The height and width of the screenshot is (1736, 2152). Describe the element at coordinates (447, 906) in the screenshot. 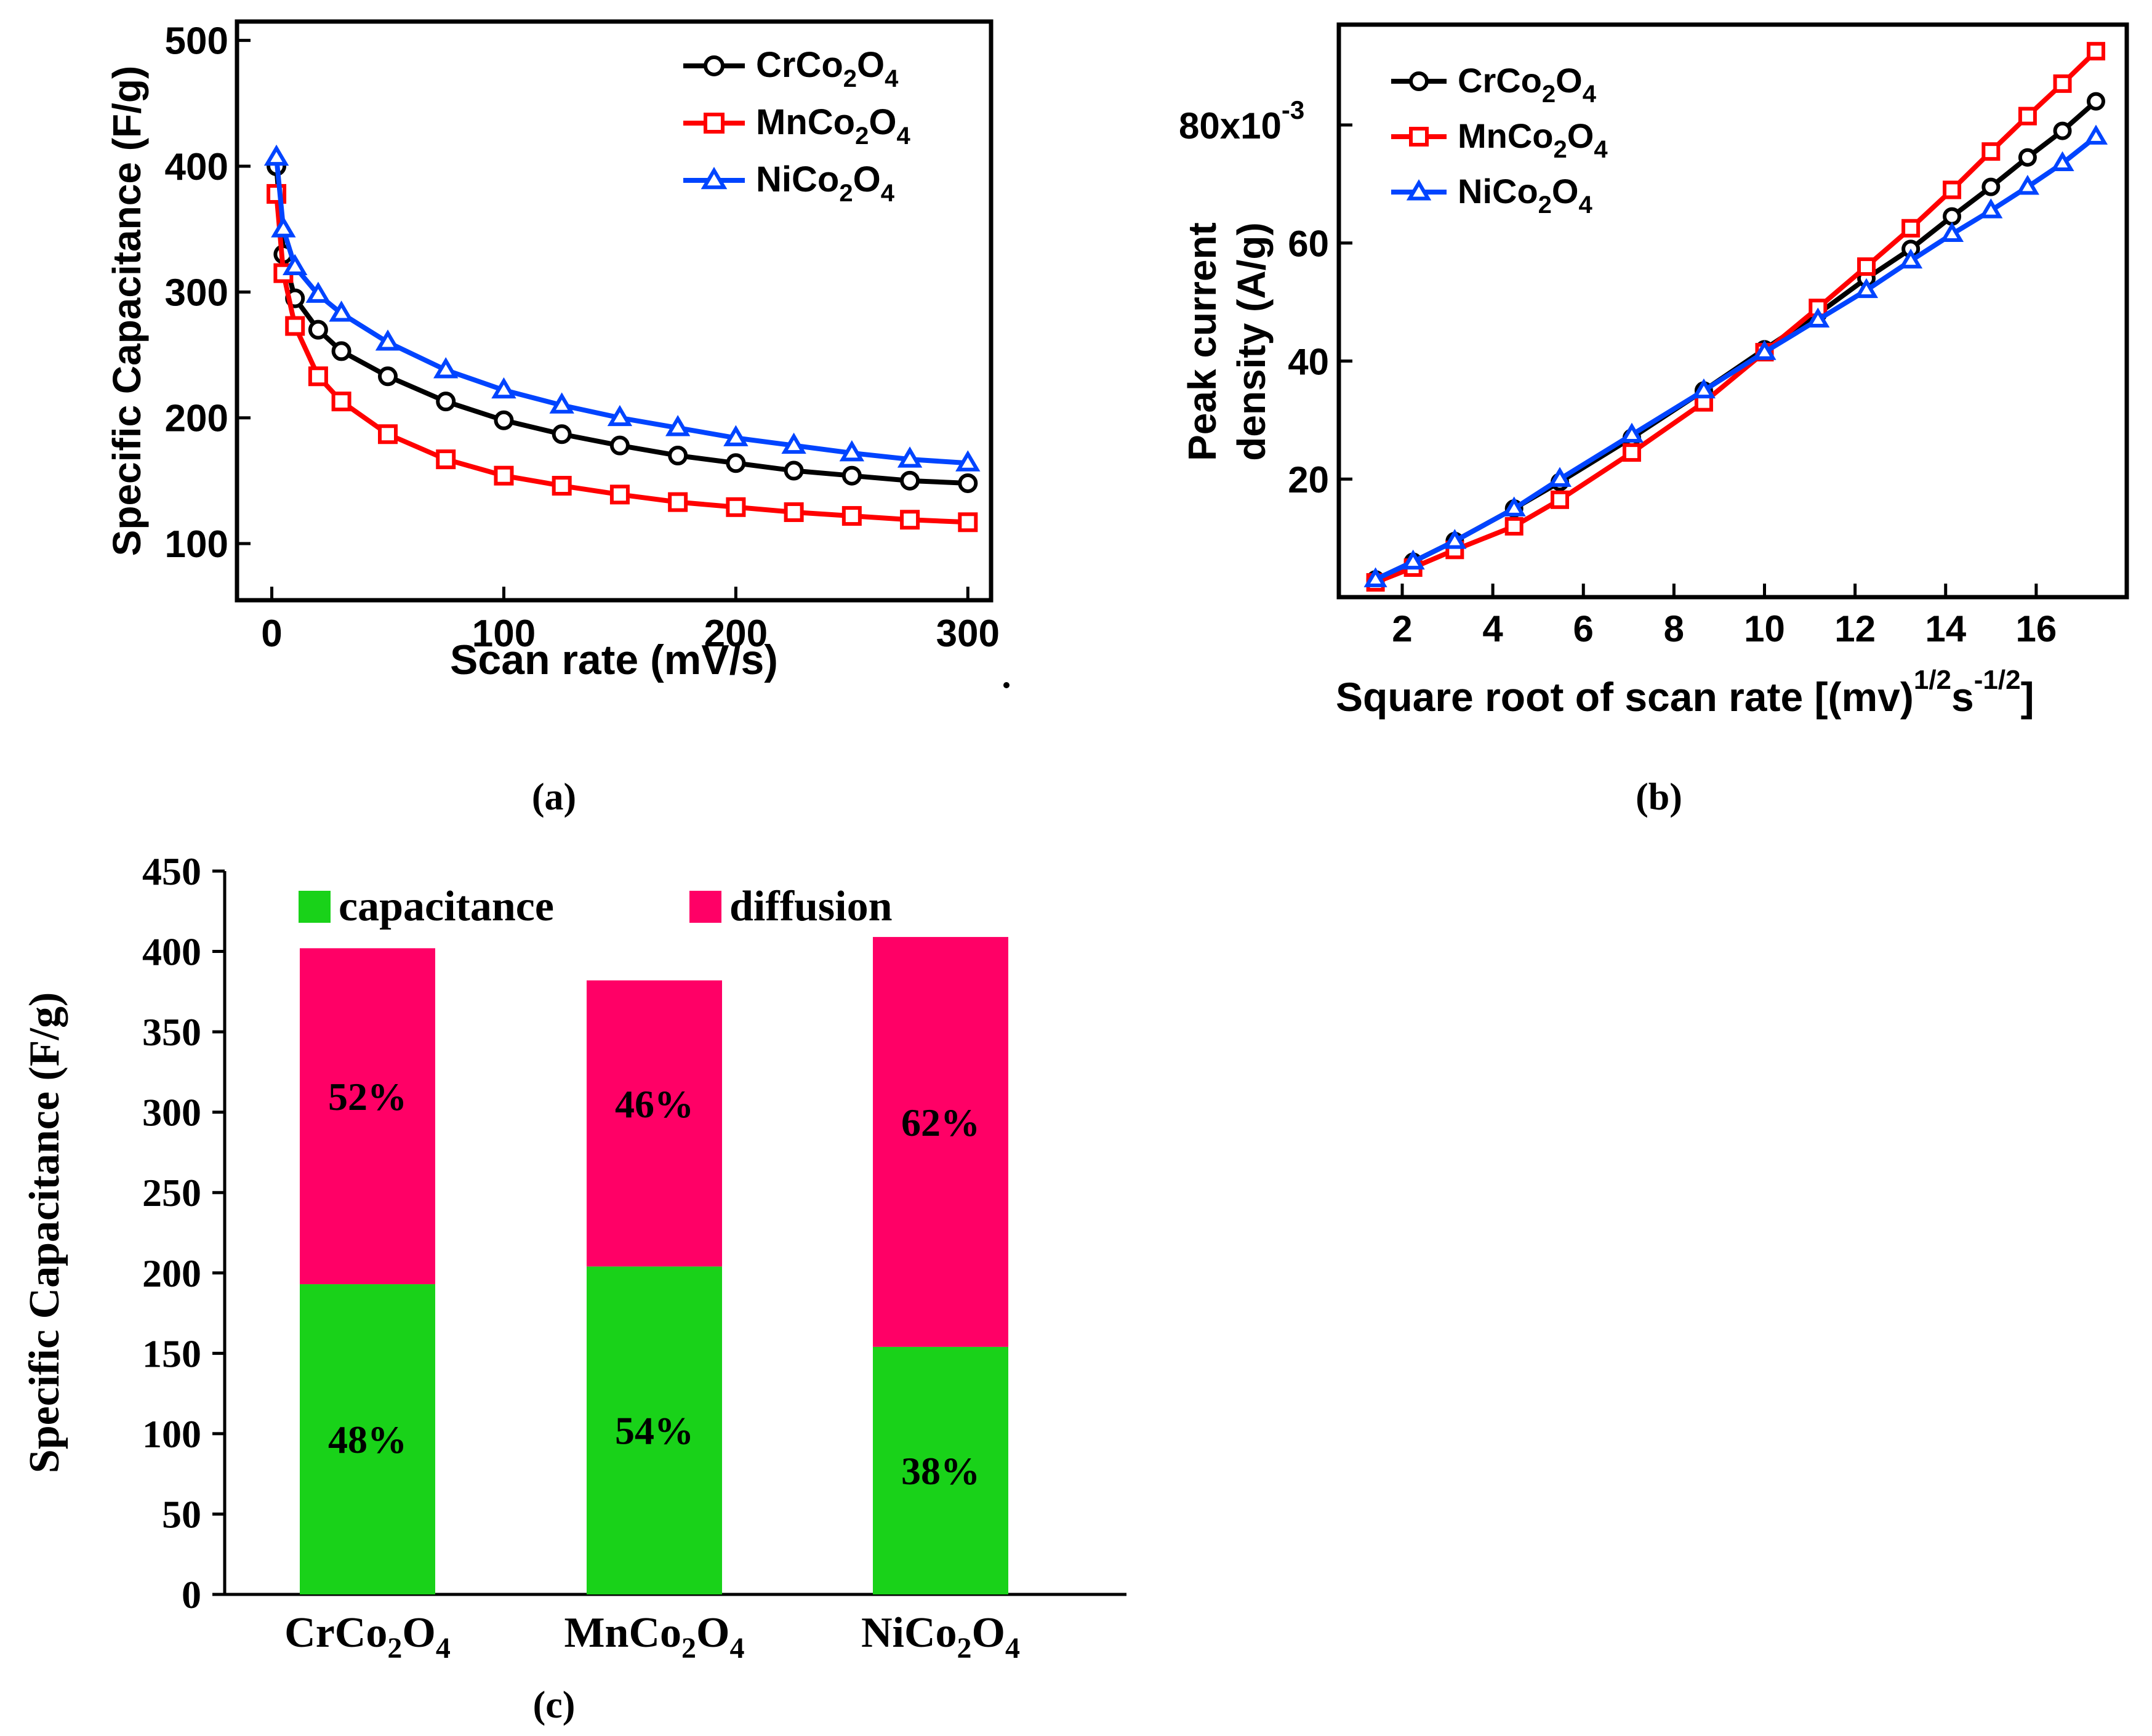

I see `legend-label-c: capacitance` at that location.